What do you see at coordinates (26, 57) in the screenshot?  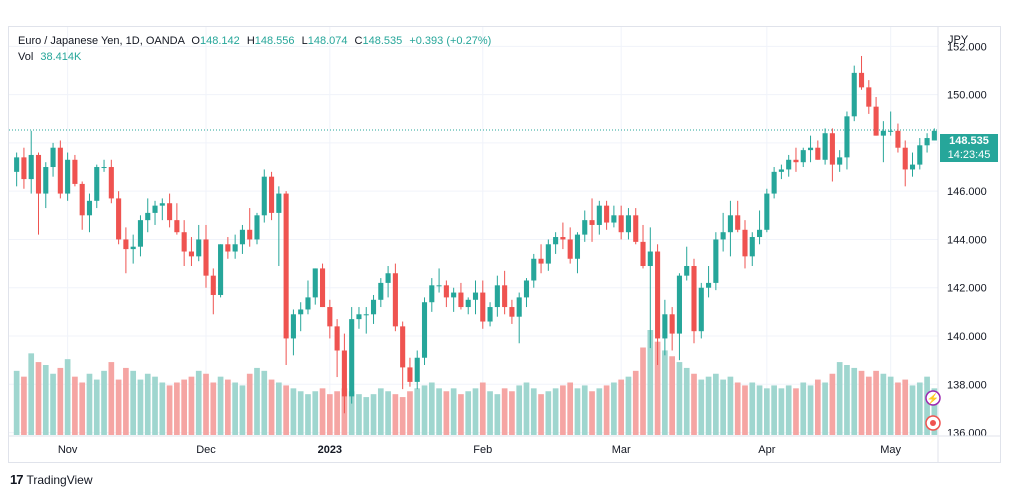 I see `volume-label: Vol` at bounding box center [26, 57].